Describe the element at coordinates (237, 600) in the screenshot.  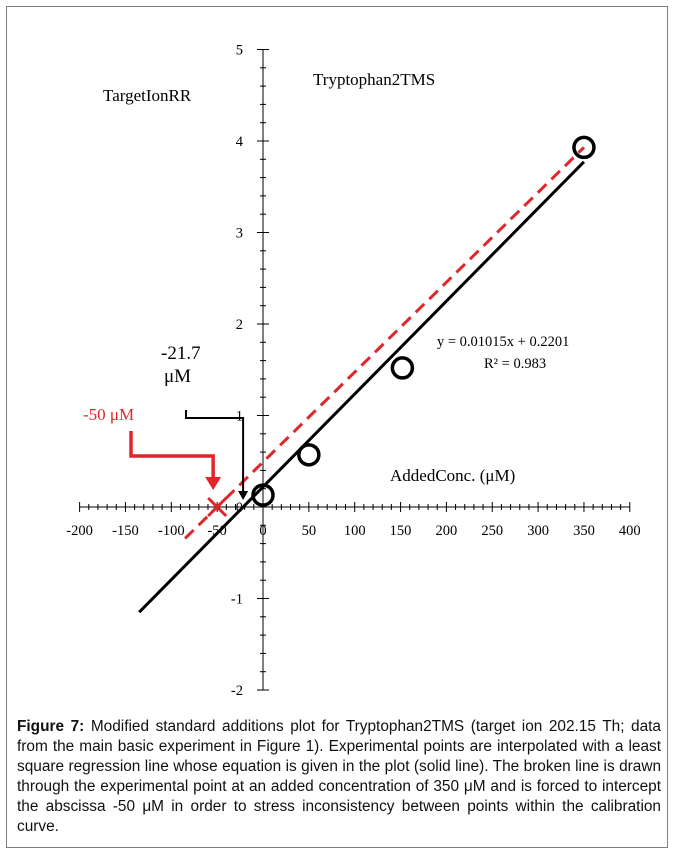
I see `y-tick-label: -1` at that location.